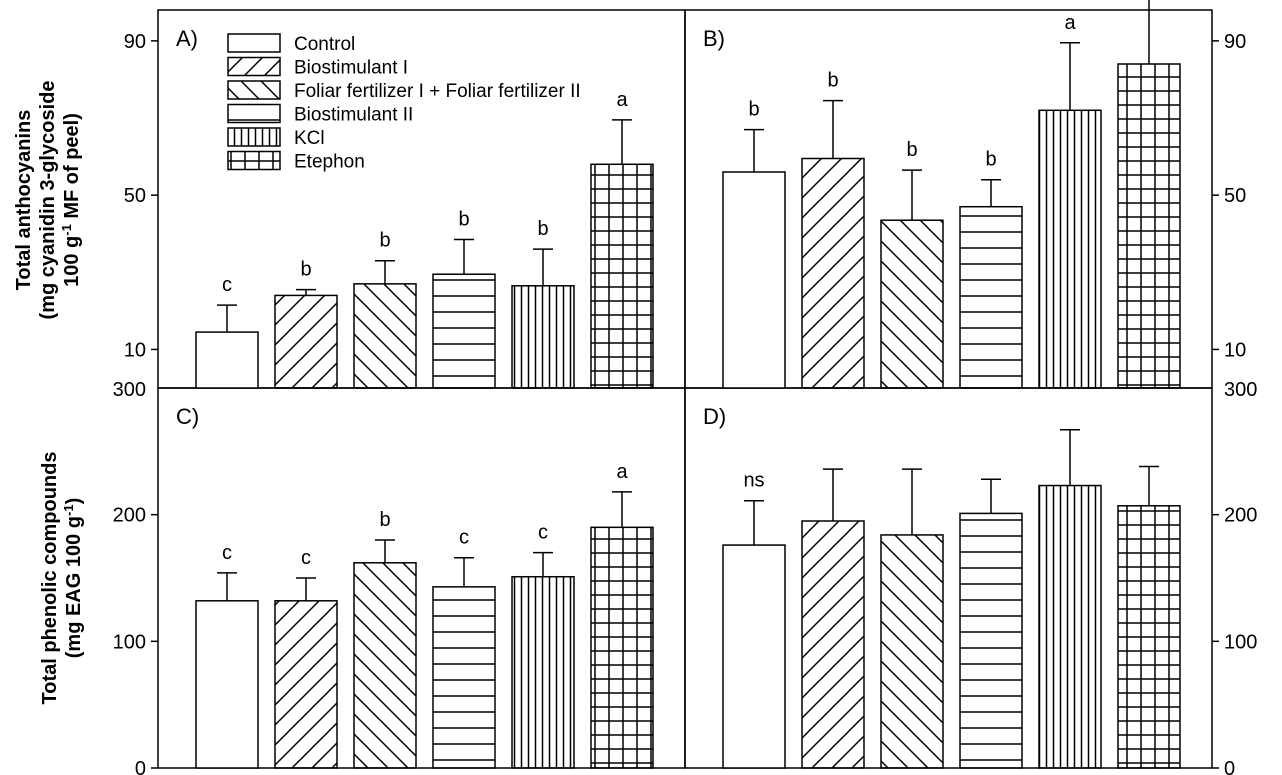  I want to click on y-axis-title-line: (mg EAG 100 g-1), so click(73, 578).